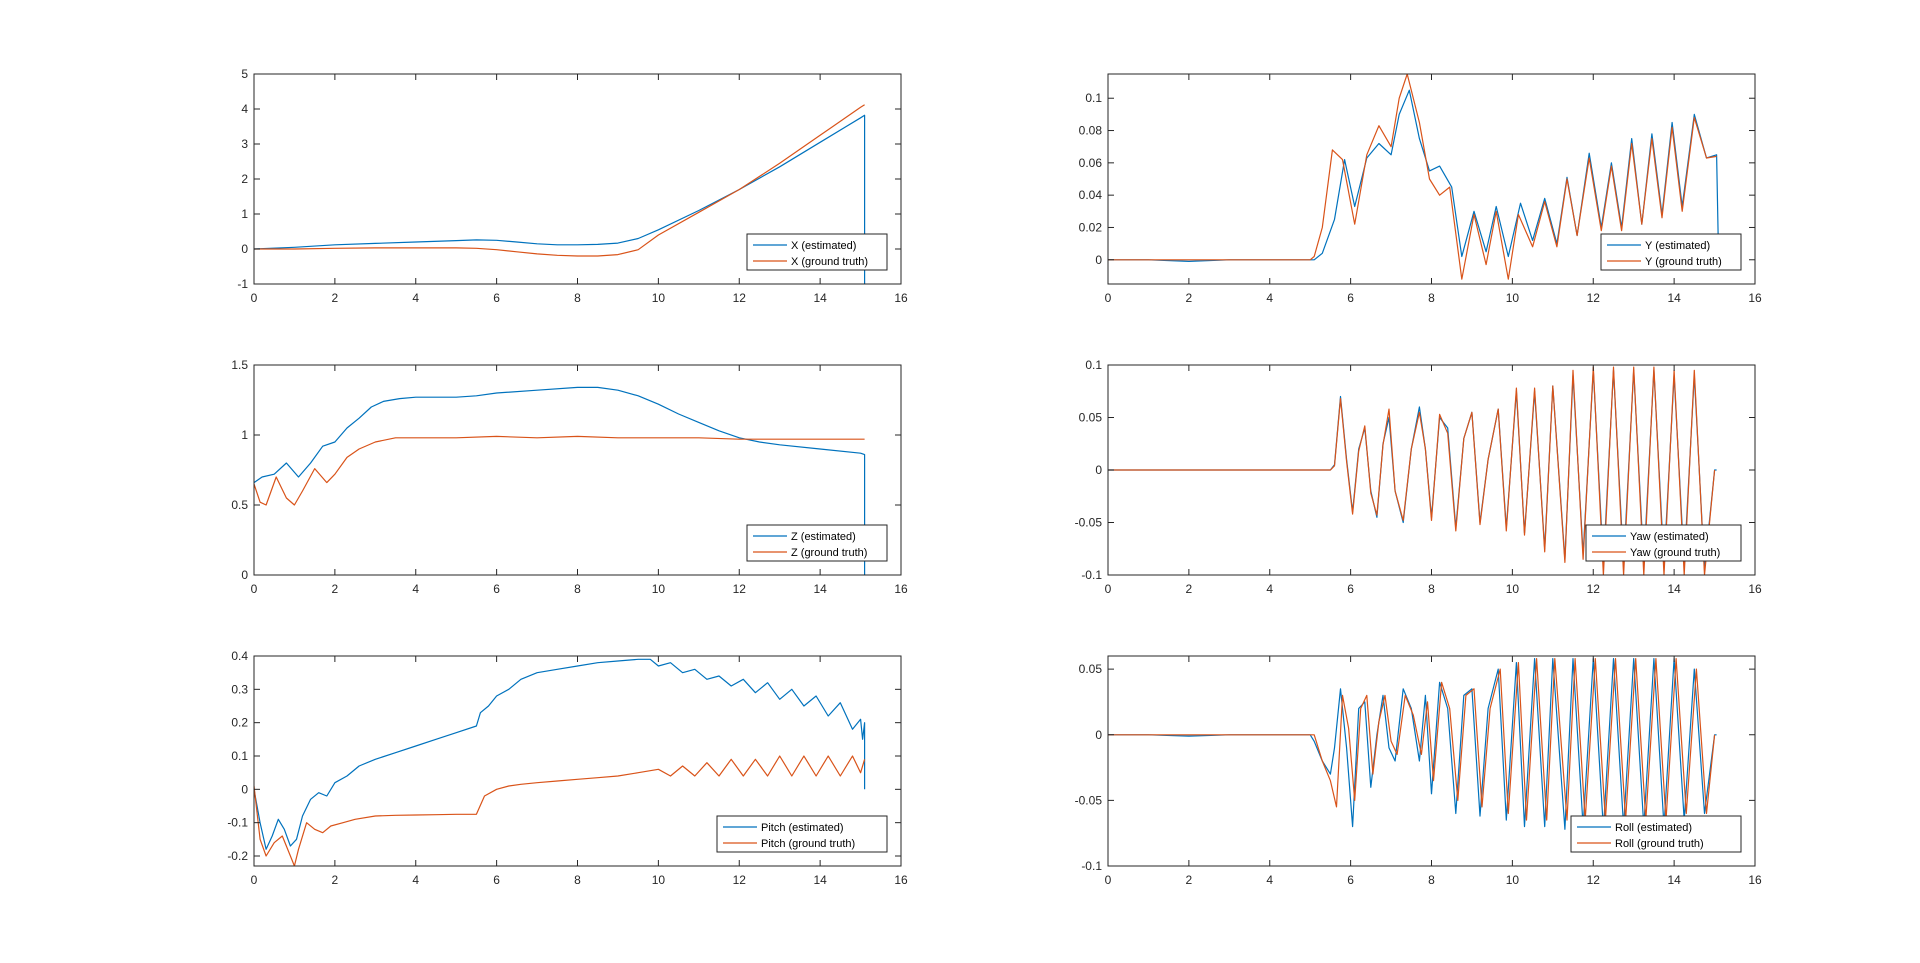 This screenshot has height=963, width=1920. Describe the element at coordinates (244, 575) in the screenshot. I see `y-tick-label-z: 0` at that location.